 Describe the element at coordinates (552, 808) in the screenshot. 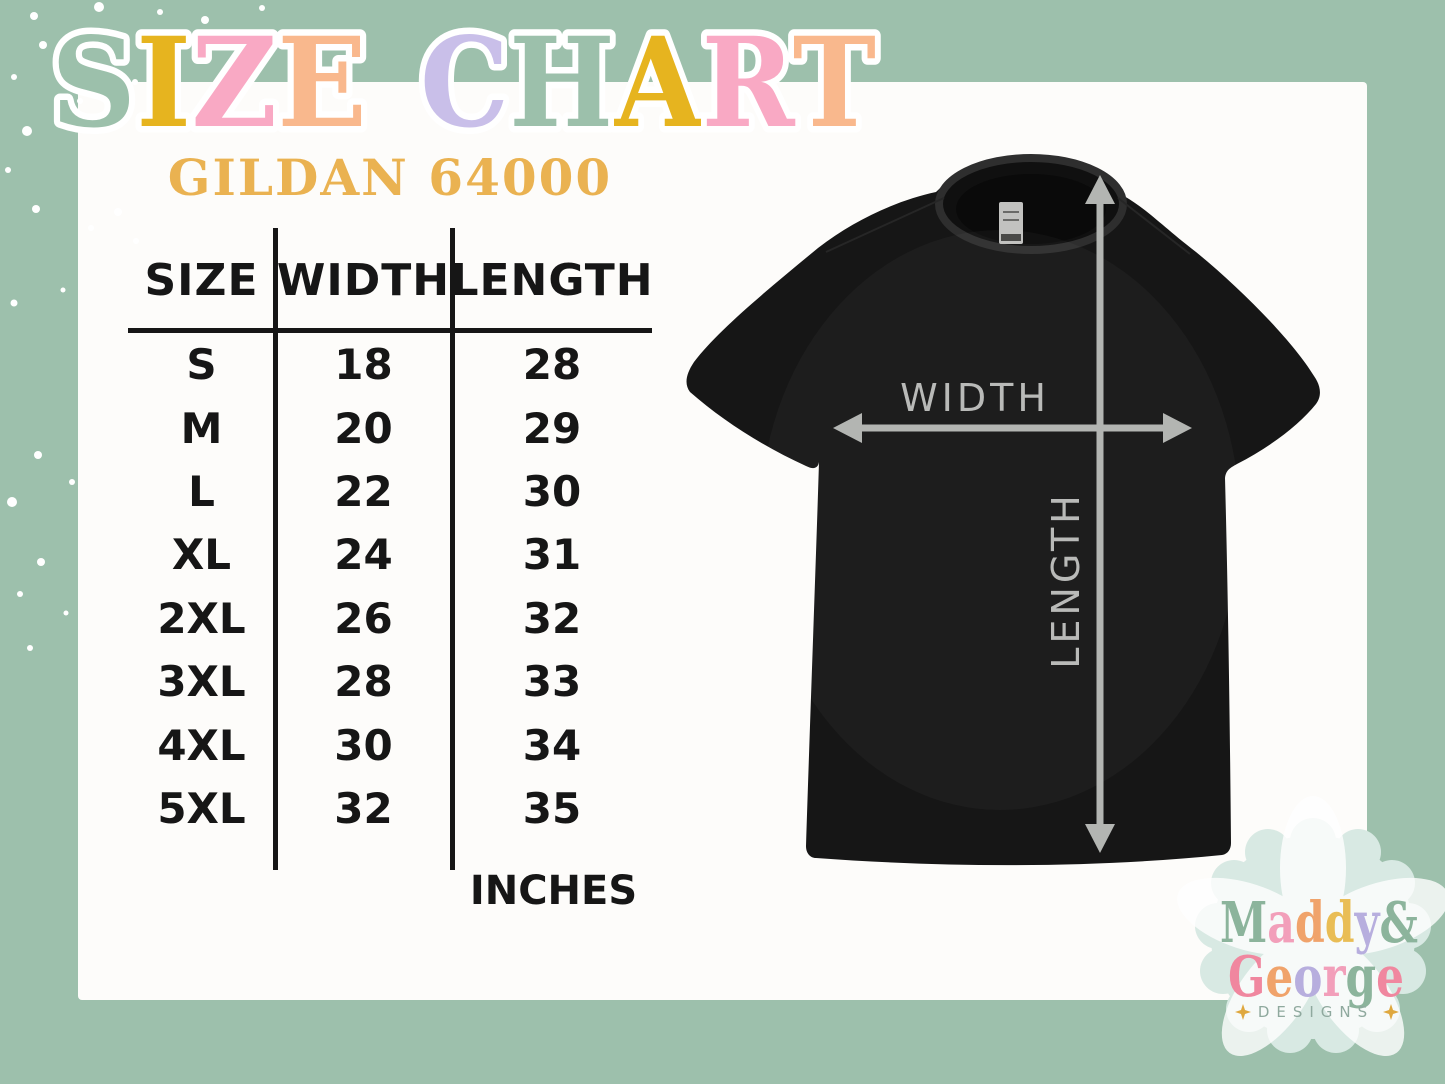

I see `length-cell: 35` at that location.